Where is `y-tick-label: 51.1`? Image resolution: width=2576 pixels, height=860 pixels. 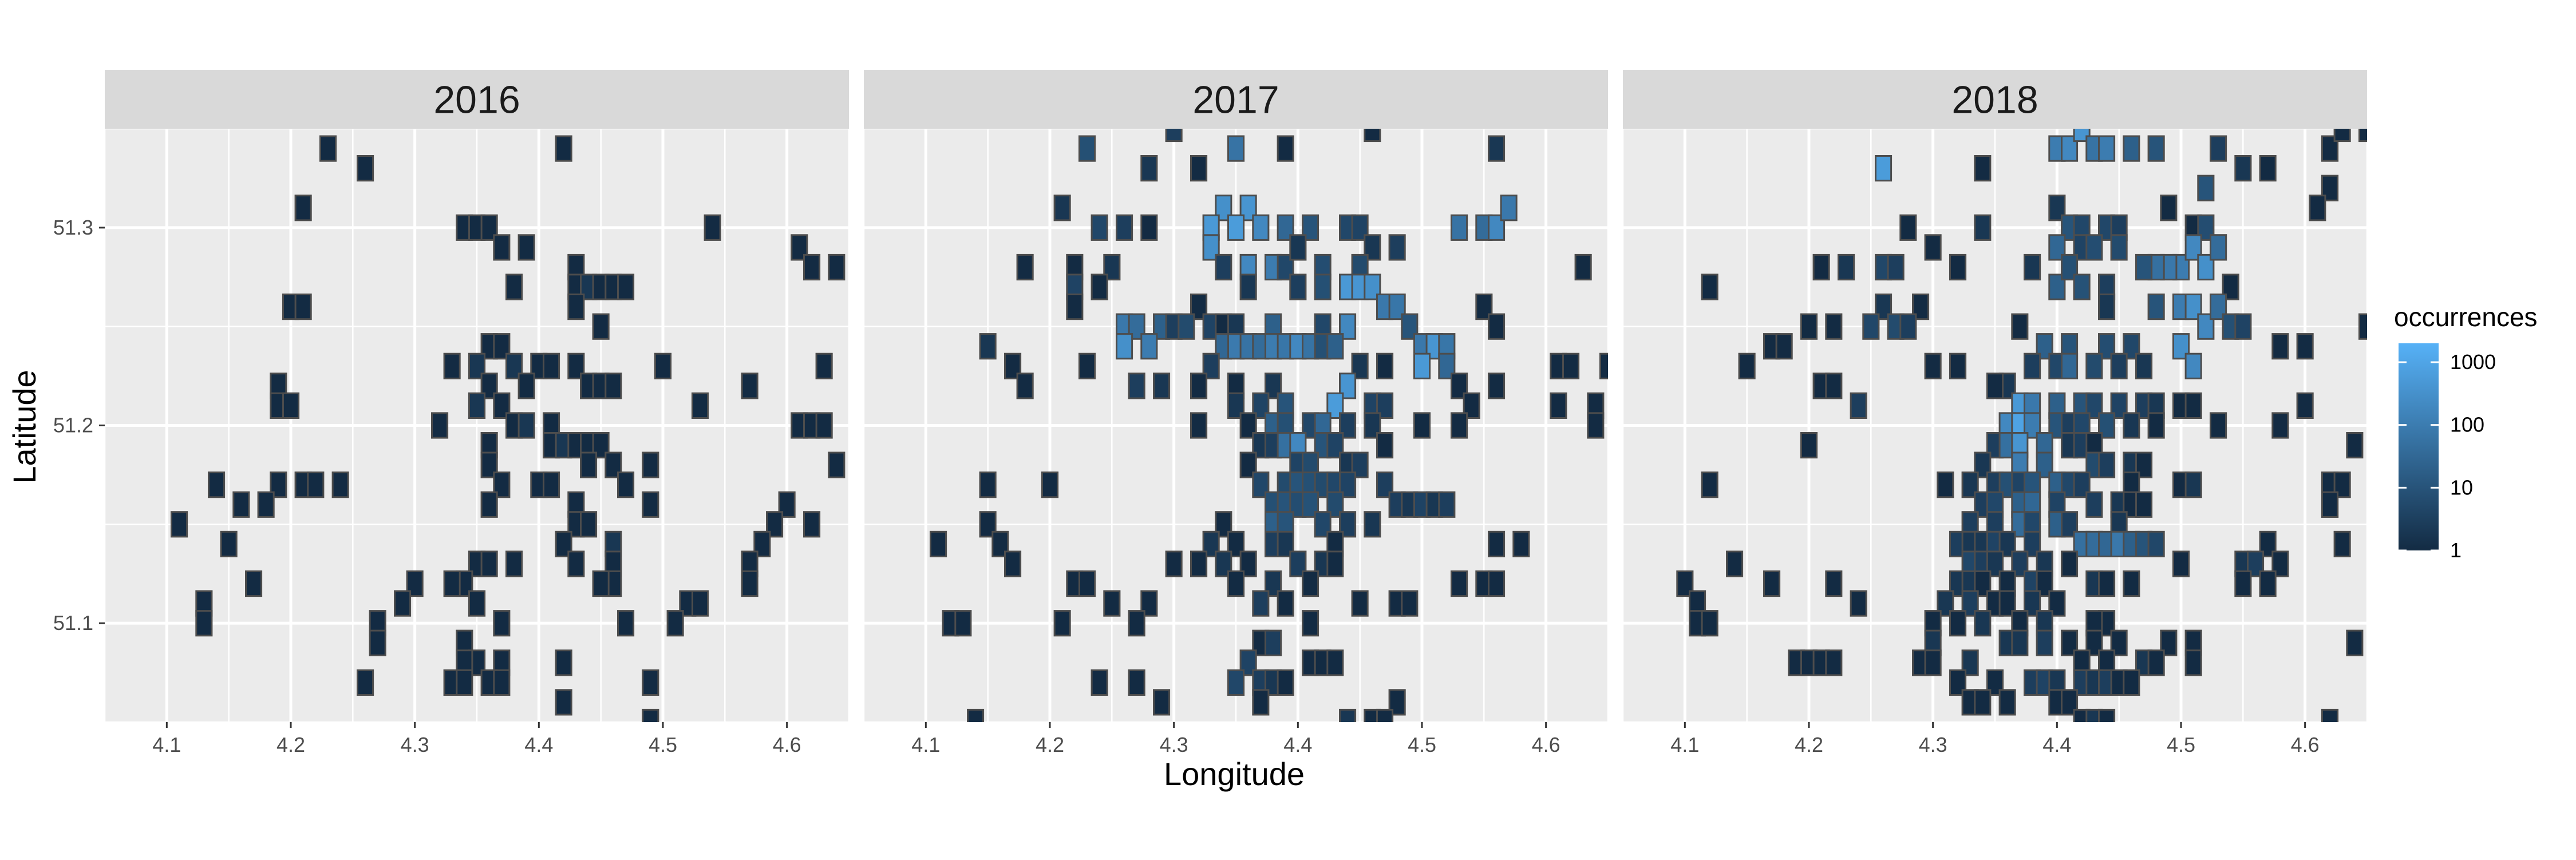 y-tick-label: 51.1 is located at coordinates (73, 623).